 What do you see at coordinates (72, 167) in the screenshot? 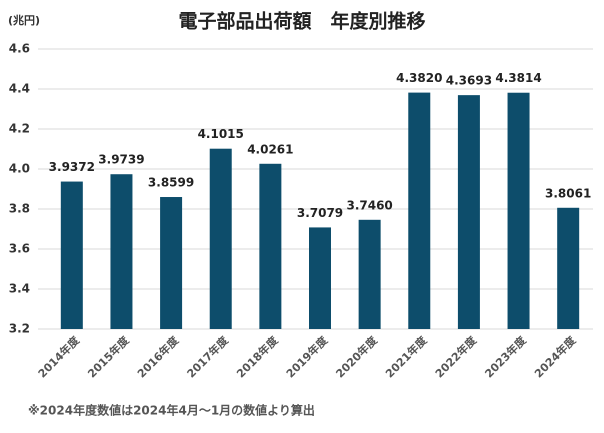
I see `value-label: 3.9372` at bounding box center [72, 167].